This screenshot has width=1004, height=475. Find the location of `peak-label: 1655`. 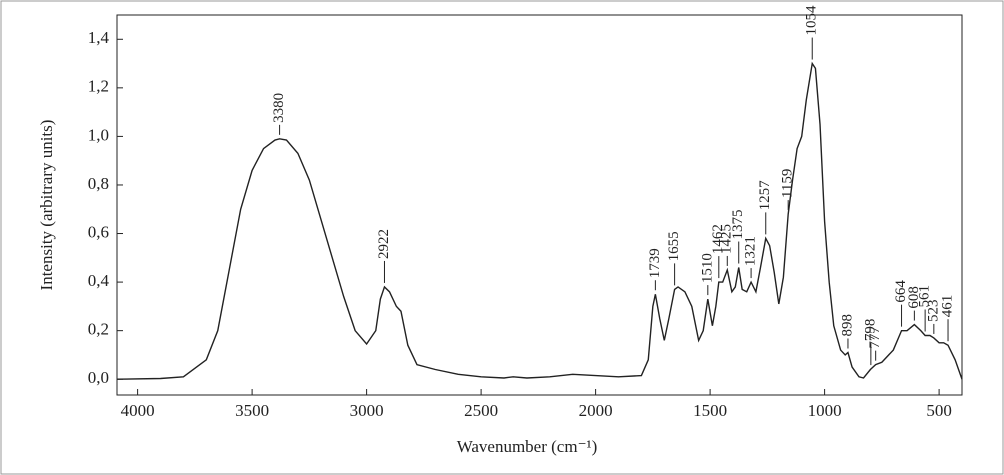

peak-label: 1655 is located at coordinates (674, 246).